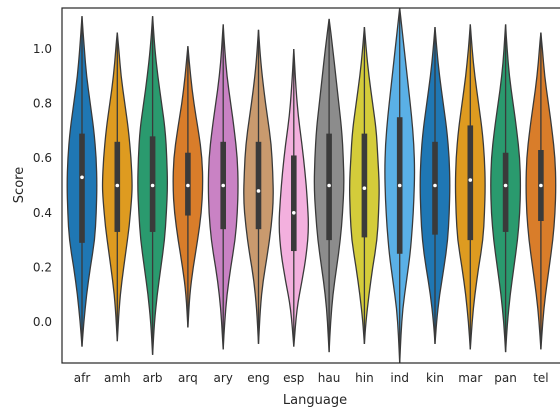 The width and height of the screenshot is (560, 407). I want to click on violin-iqr-pan, so click(505, 192).